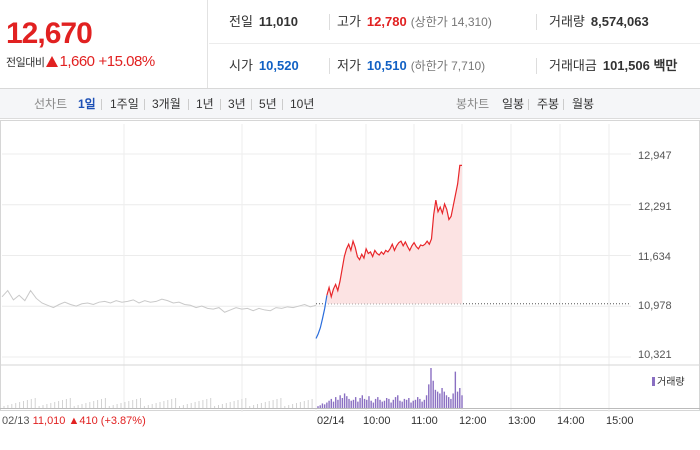 The image size is (700, 450). Describe the element at coordinates (349, 65) in the screenshot. I see `stat-label: 저가` at that location.